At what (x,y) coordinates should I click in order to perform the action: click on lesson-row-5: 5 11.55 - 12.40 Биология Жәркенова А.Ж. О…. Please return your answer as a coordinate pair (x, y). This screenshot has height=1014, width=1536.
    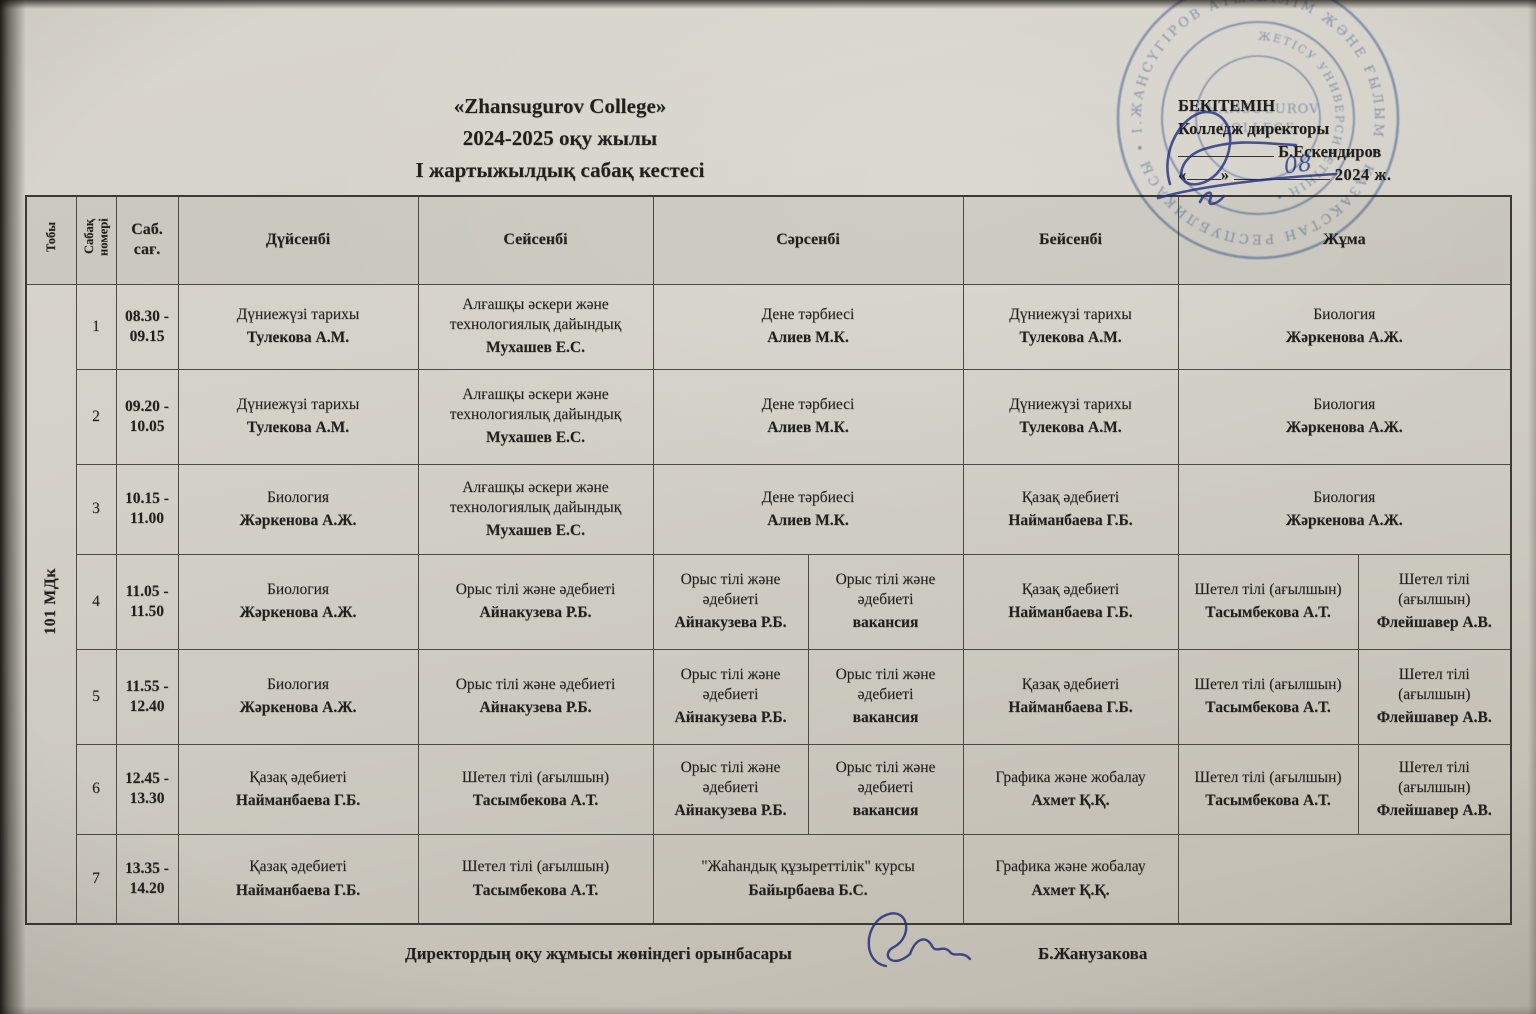
    Looking at the image, I should click on (769, 696).